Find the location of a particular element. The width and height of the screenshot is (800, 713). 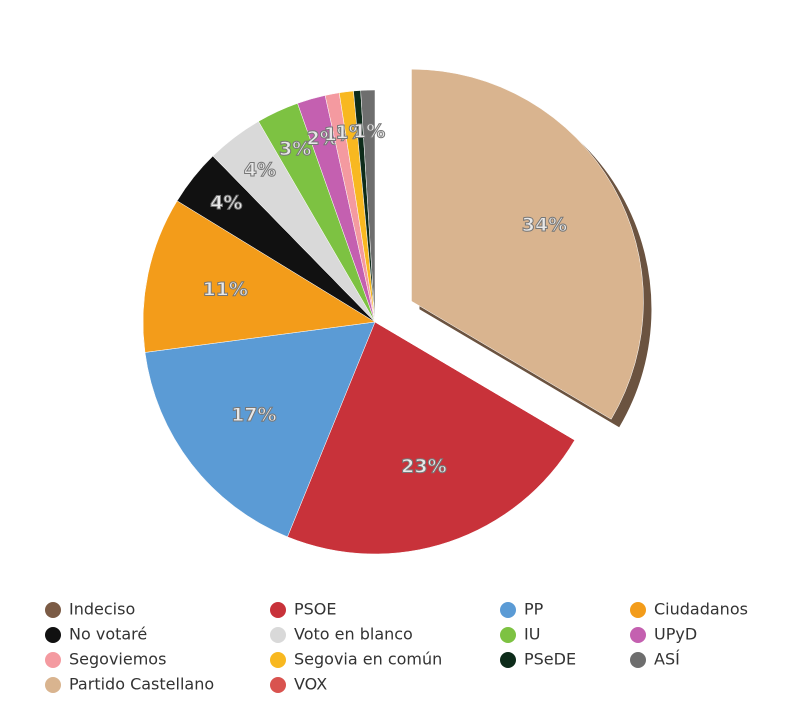

legend-label: IU is located at coordinates (532, 634).